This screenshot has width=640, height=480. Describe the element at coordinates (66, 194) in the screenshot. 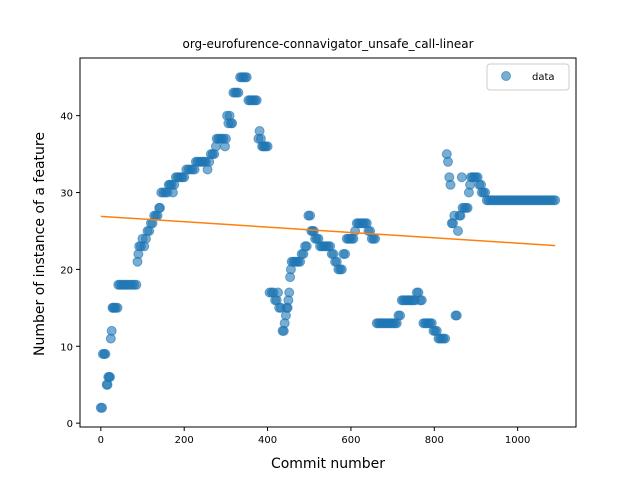

I see `y-tick-label: 30` at that location.